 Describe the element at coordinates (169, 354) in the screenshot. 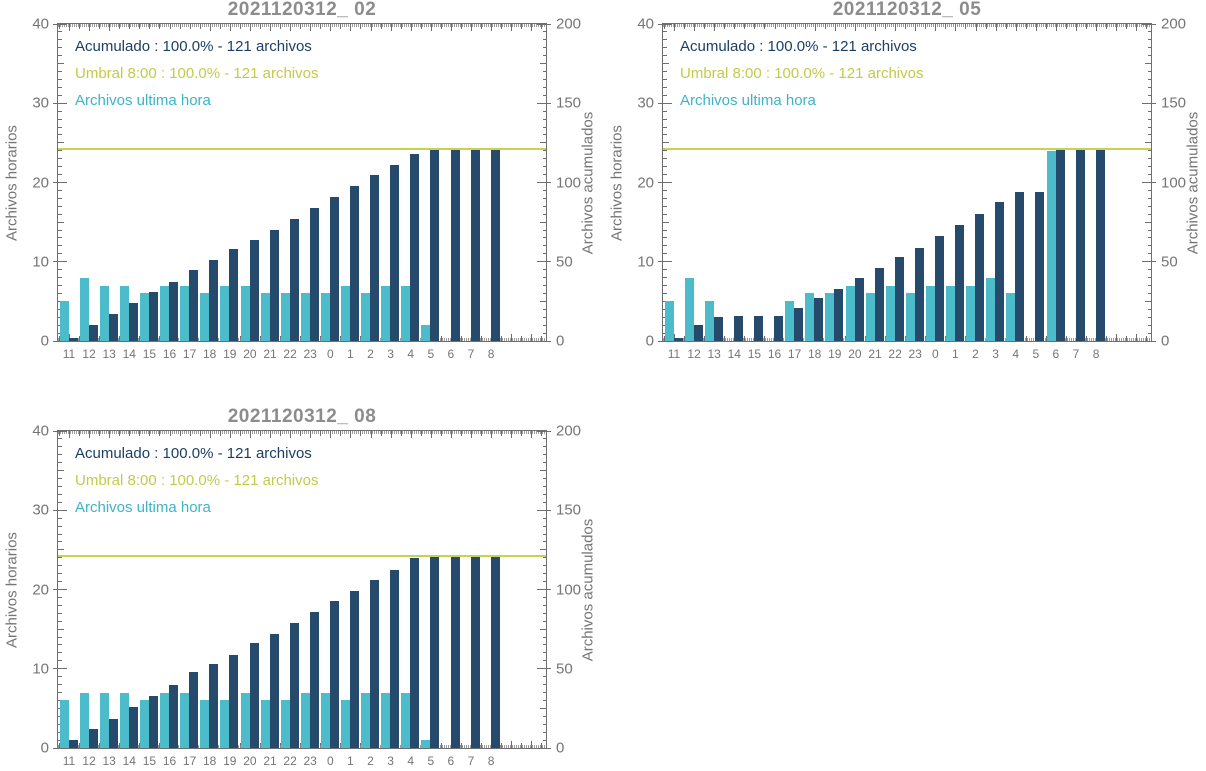

I see `x-tick-label: 16` at that location.